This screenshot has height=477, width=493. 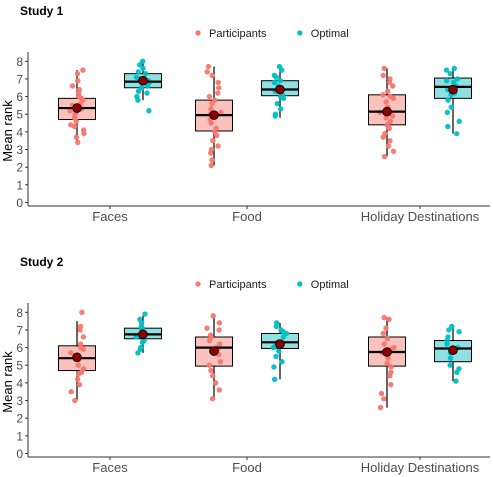 I want to click on legend-label-optimal: Optimal, so click(x=330, y=285).